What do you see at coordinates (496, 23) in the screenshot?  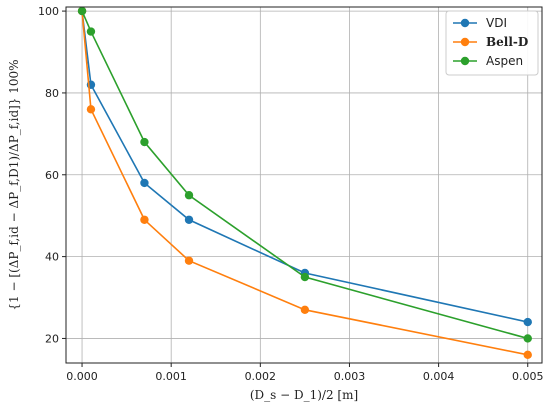 I see `legend-label-vdi: VDI` at bounding box center [496, 23].